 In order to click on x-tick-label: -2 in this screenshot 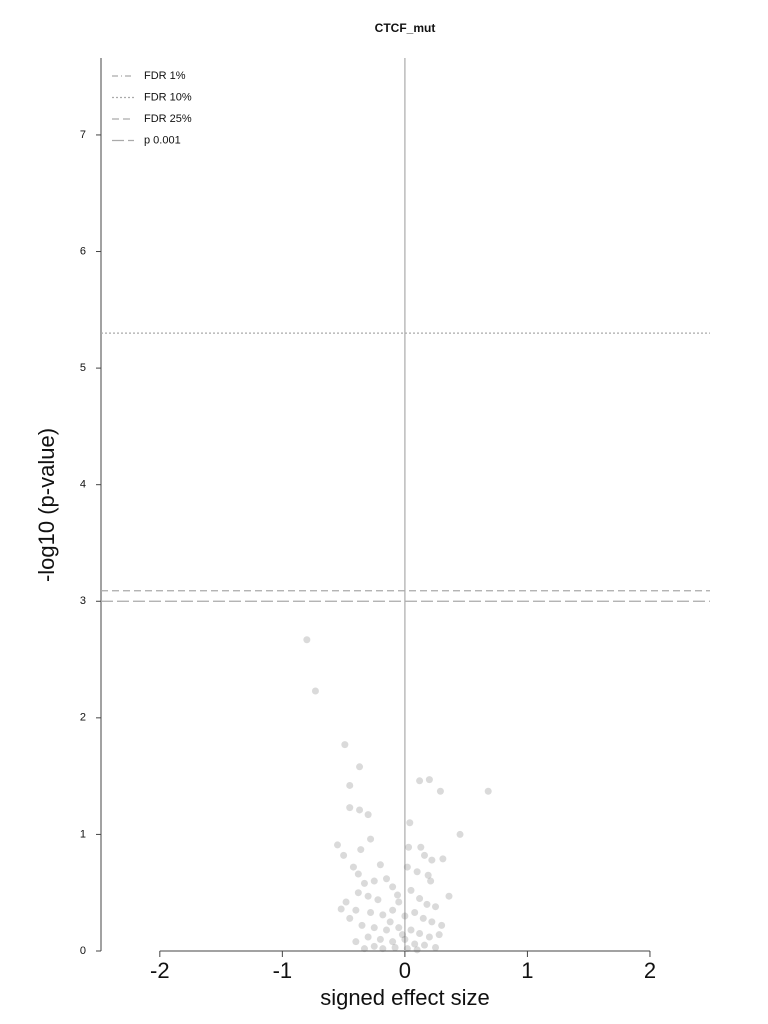, I will do `click(160, 970)`.